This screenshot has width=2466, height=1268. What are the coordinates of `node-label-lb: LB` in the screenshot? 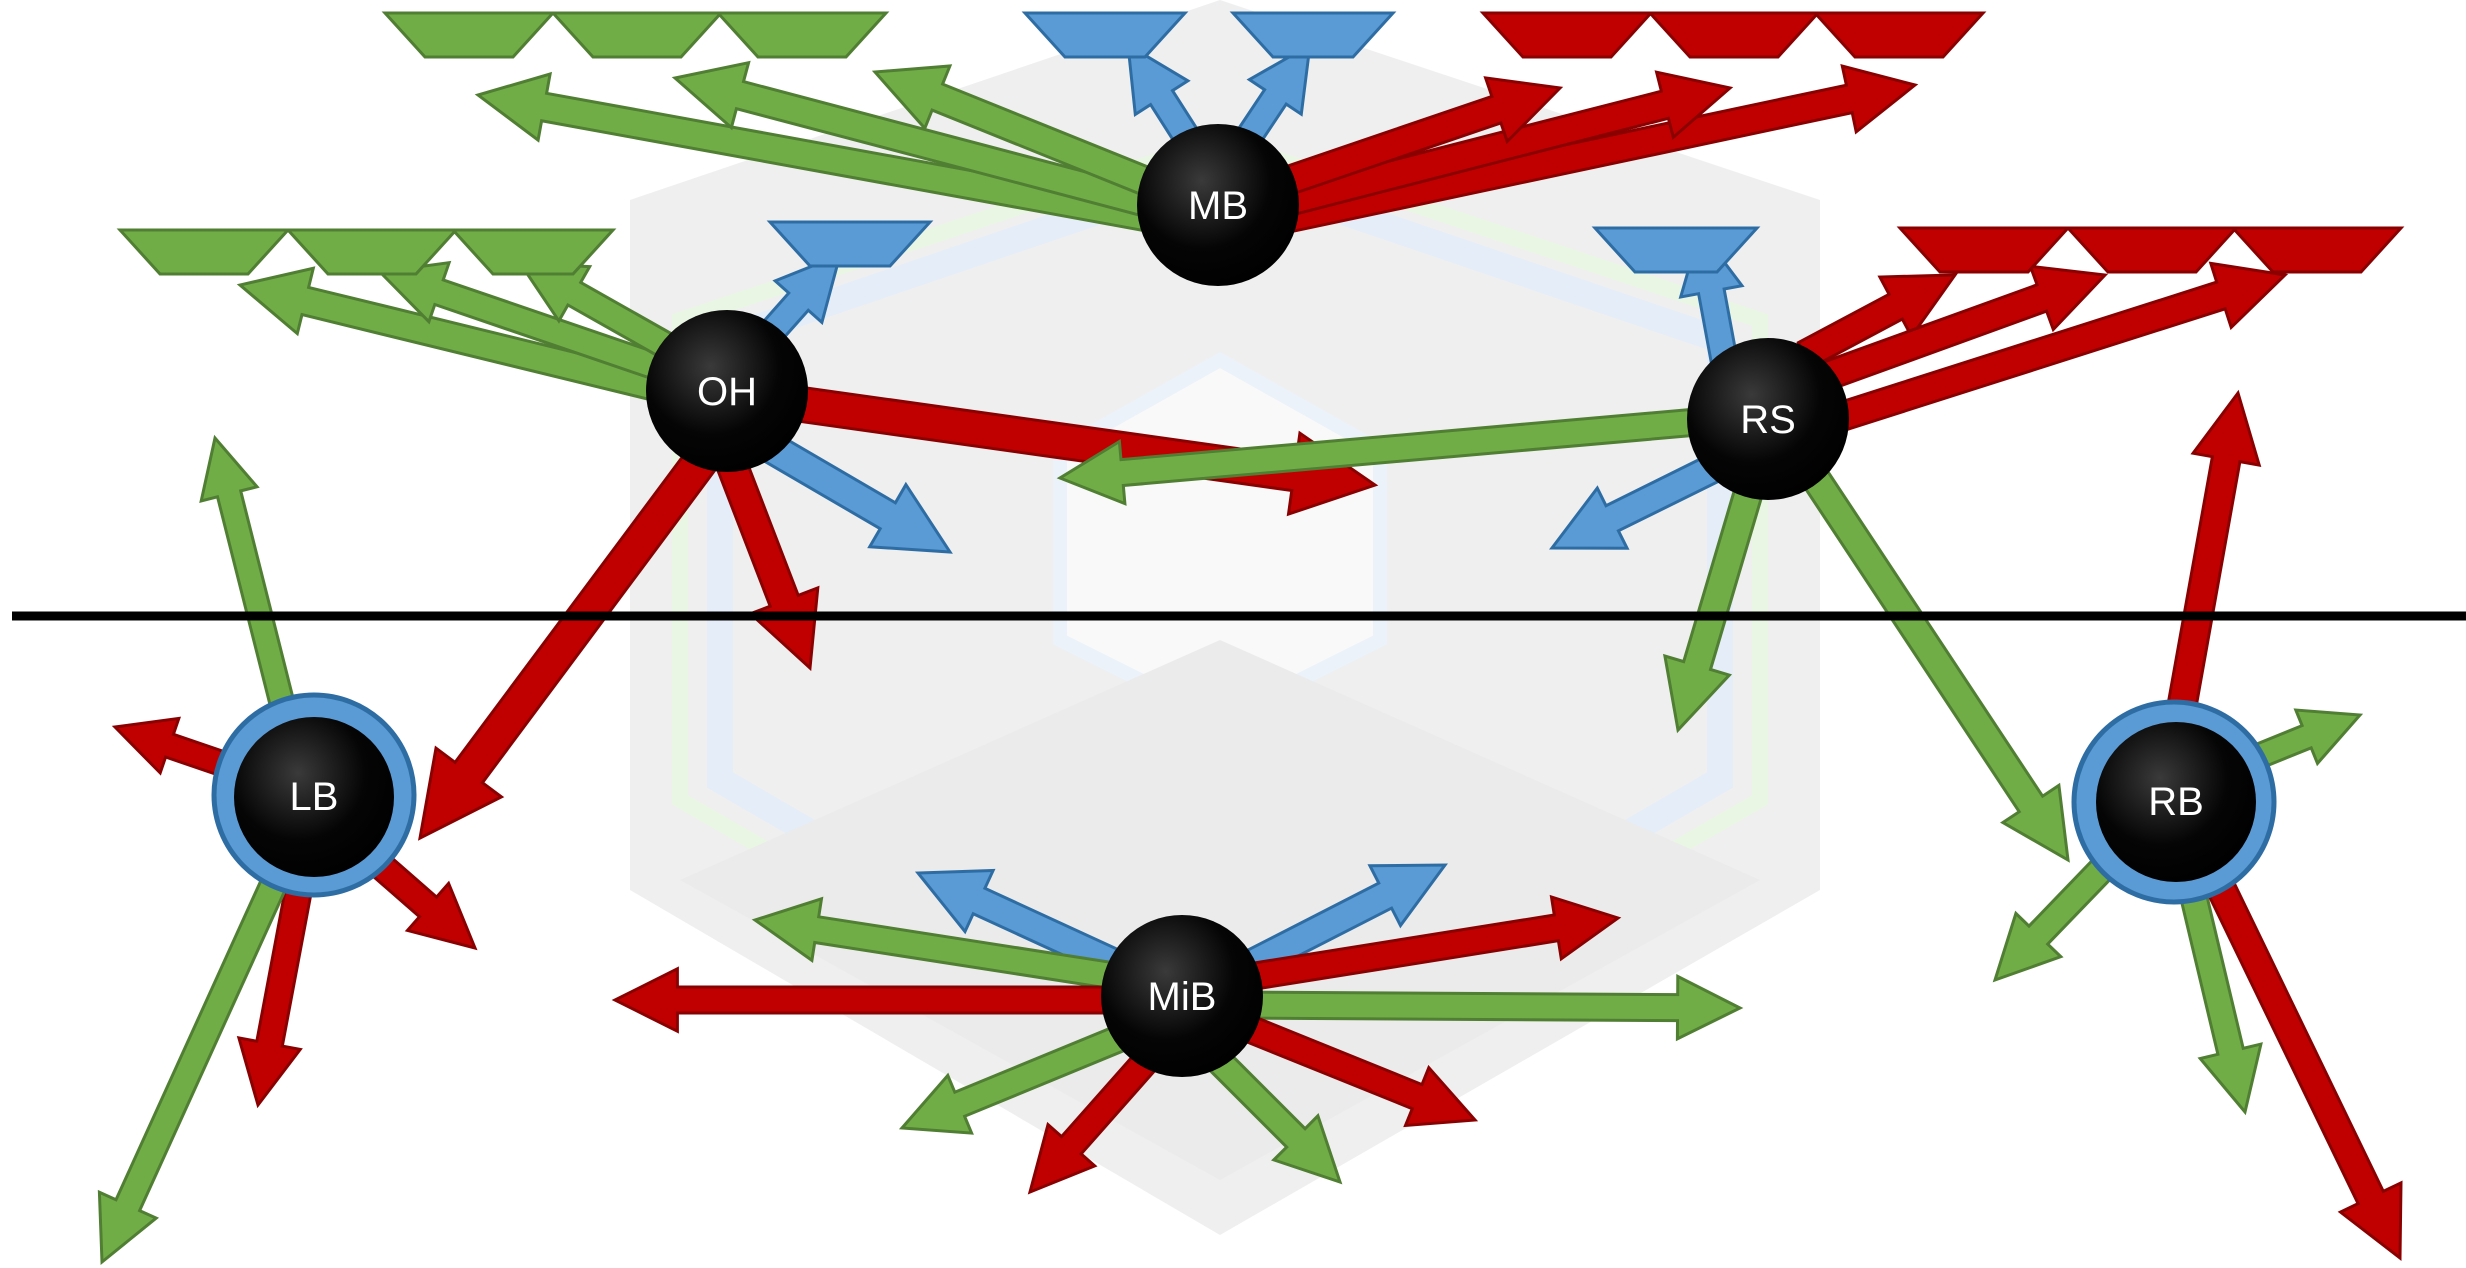 It's located at (314, 797).